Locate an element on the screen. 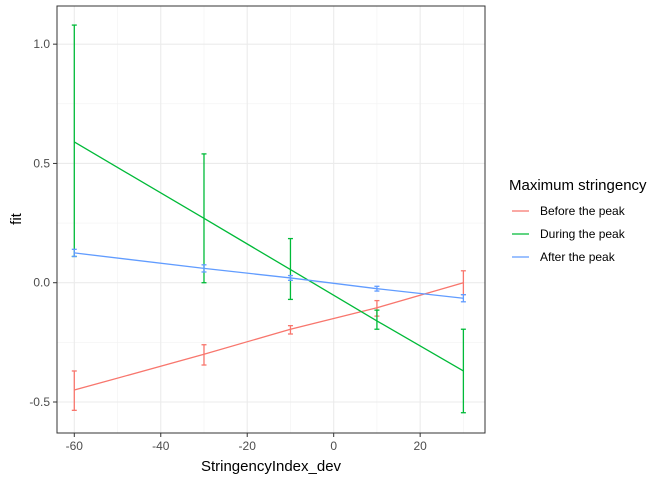 Image resolution: width=672 pixels, height=480 pixels. y-tick-label: 0.0 is located at coordinates (41, 283).